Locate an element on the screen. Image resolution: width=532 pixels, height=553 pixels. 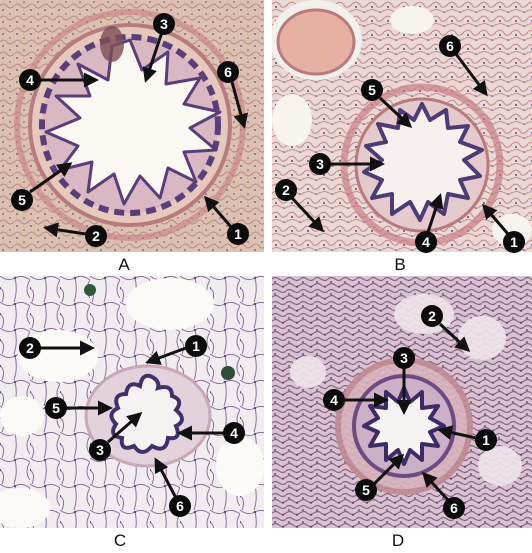
panel-letter-a: A is located at coordinates (124, 264).